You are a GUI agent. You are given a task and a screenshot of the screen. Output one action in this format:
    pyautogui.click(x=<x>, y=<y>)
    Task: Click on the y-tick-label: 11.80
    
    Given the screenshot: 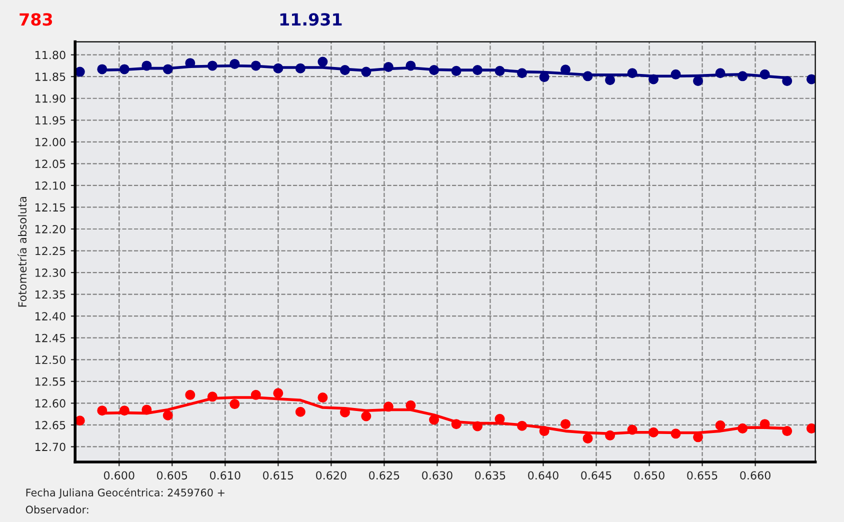 What is the action you would take?
    pyautogui.click(x=51, y=55)
    